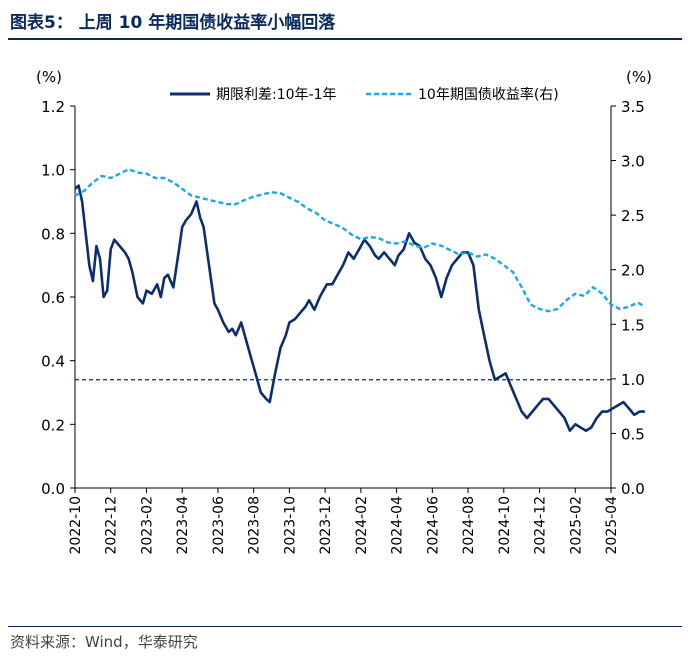  I want to click on x-tick-label: 2023-10, so click(290, 525).